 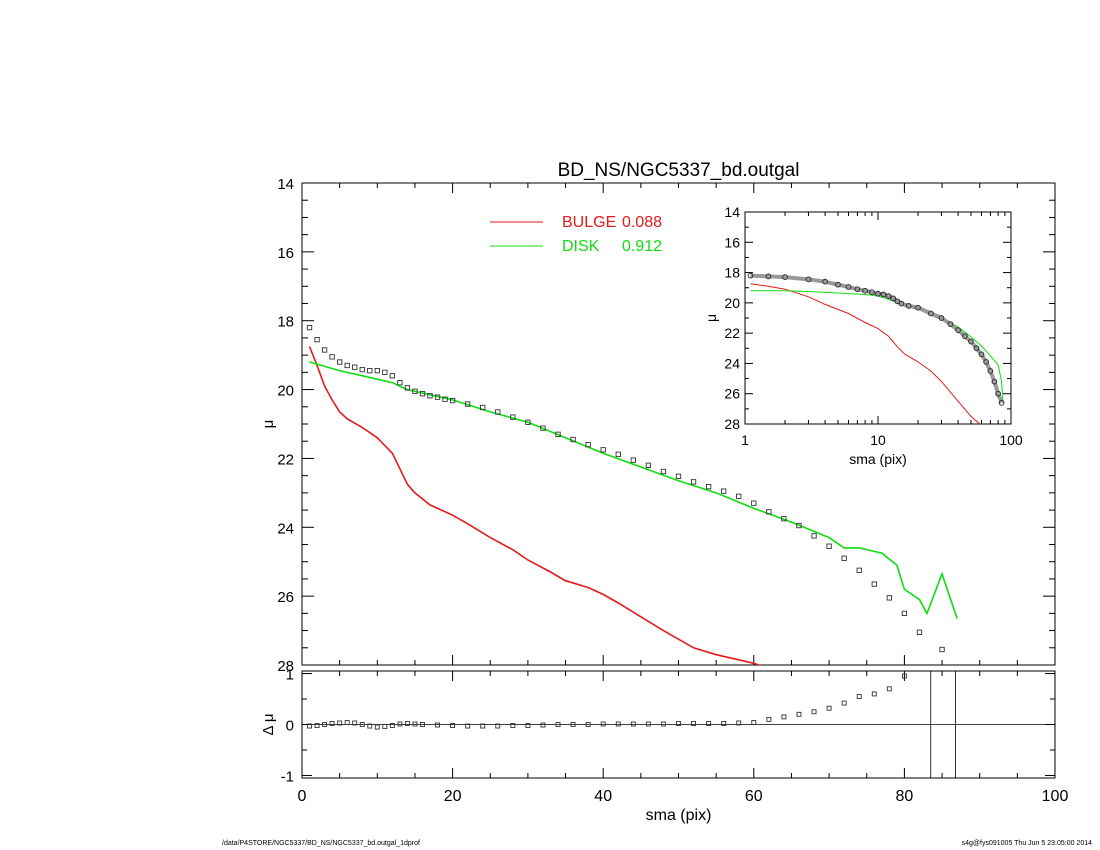 What do you see at coordinates (878, 440) in the screenshot?
I see `inset-xtick-label: 10` at bounding box center [878, 440].